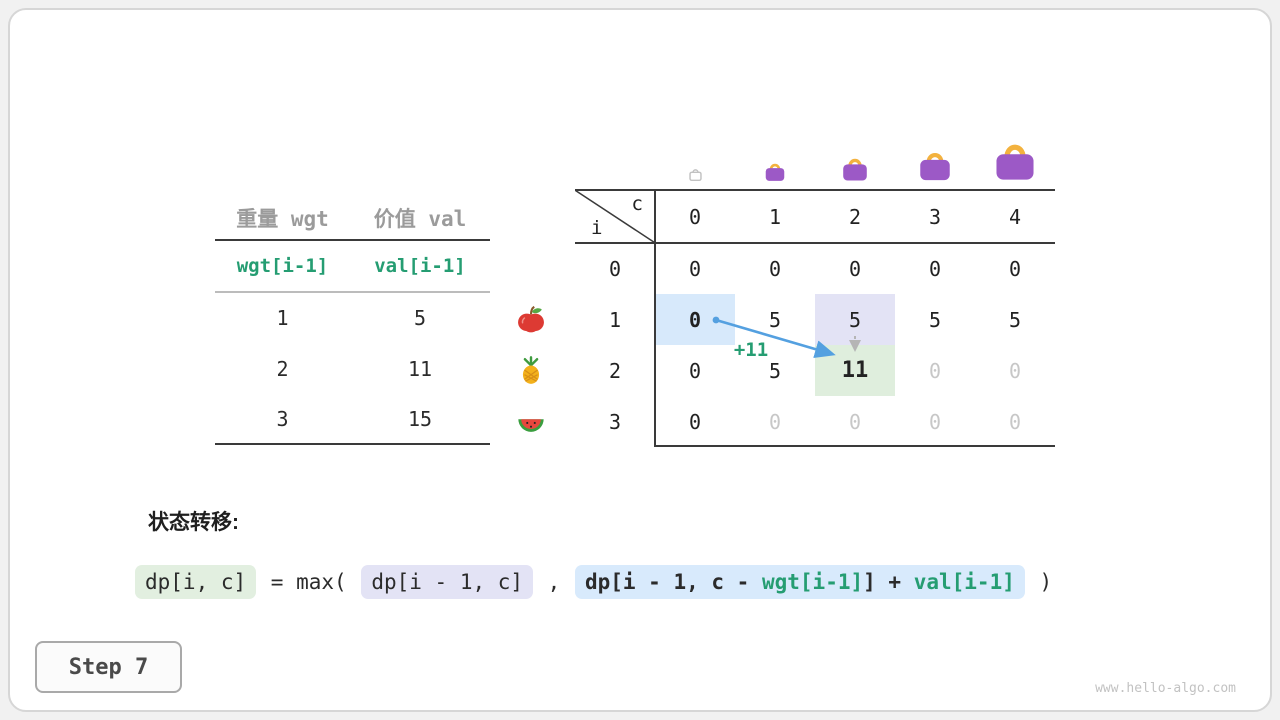  I want to click on formula-comma: ,, so click(554, 582).